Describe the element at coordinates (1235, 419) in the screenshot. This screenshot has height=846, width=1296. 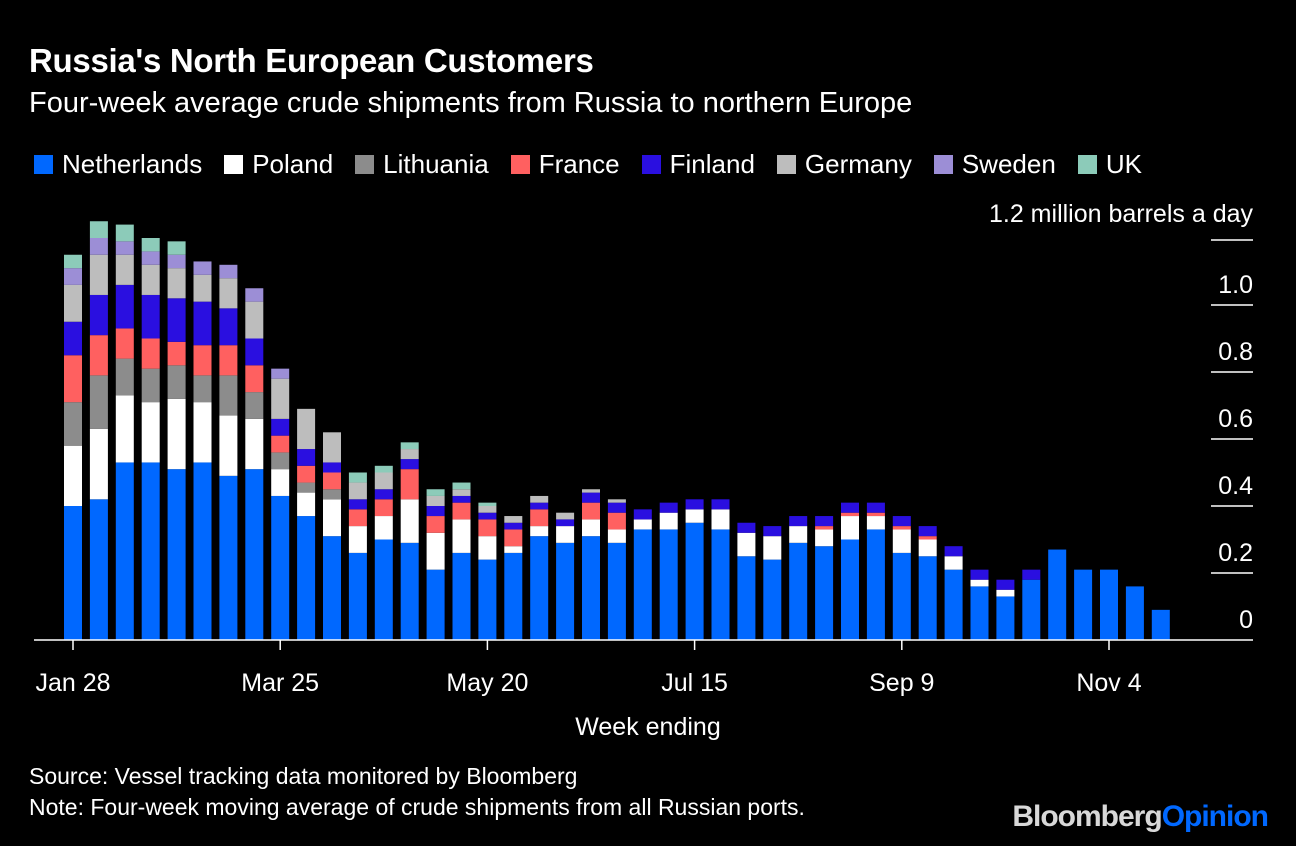
I see `y-tick-label: 0.6` at that location.